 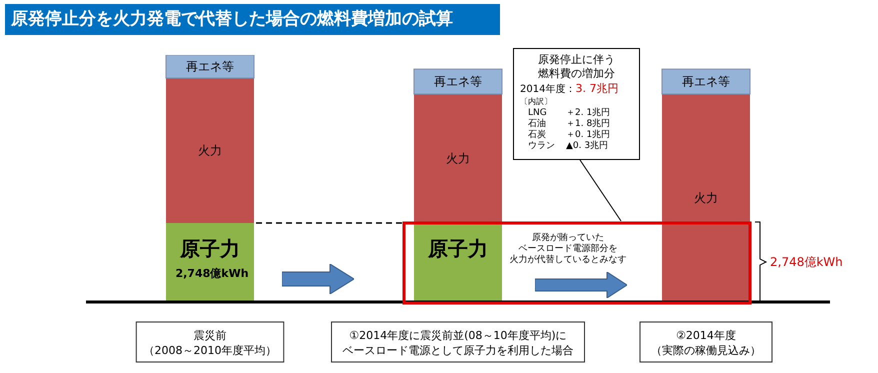 I want to click on annotation: LNG, so click(x=538, y=113).